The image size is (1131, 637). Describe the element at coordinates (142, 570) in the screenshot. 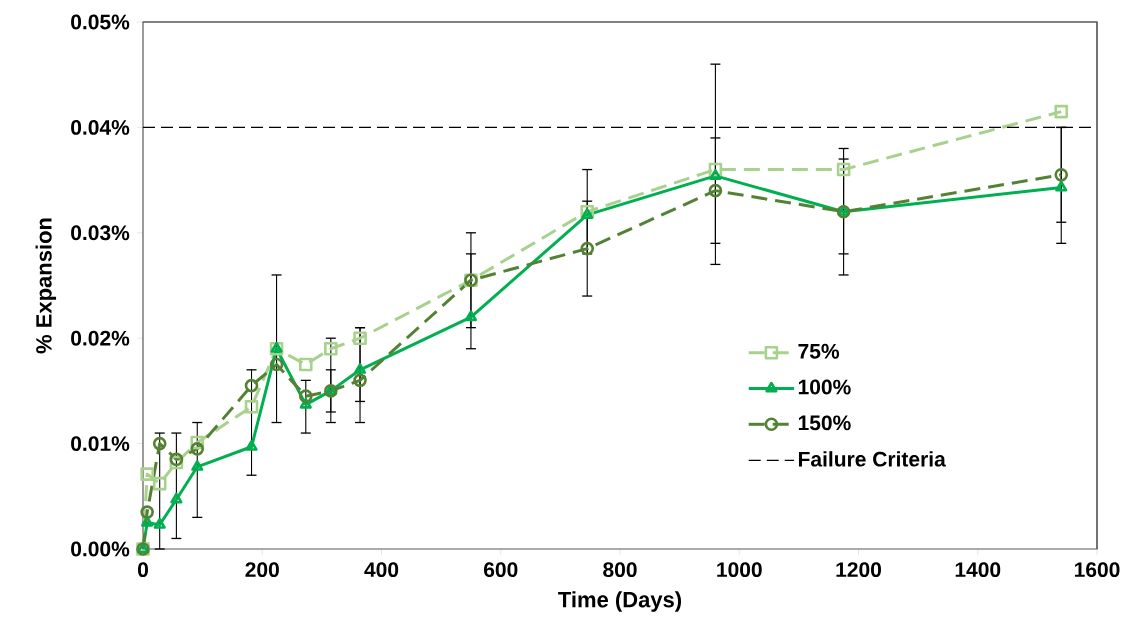

I see `x-tick-label: 0` at that location.